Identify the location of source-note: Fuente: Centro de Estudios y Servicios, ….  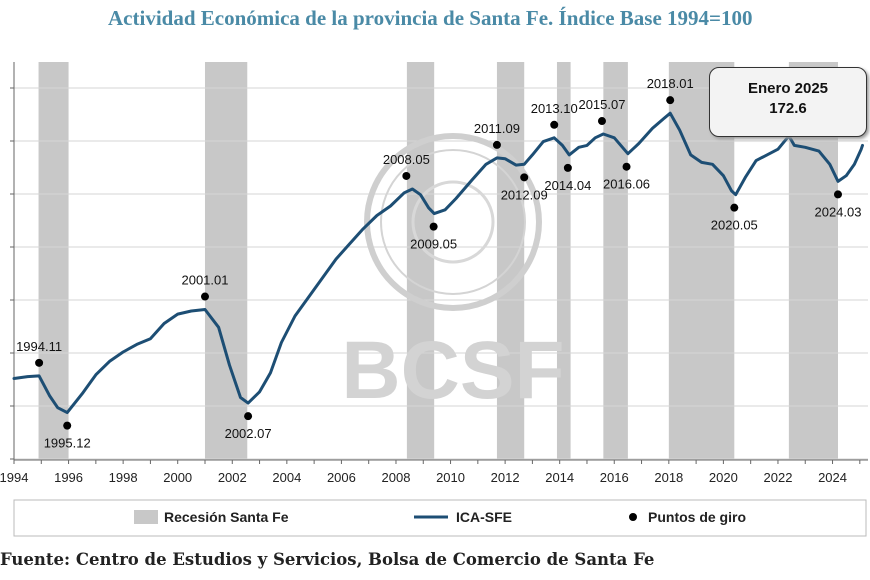
(327, 559).